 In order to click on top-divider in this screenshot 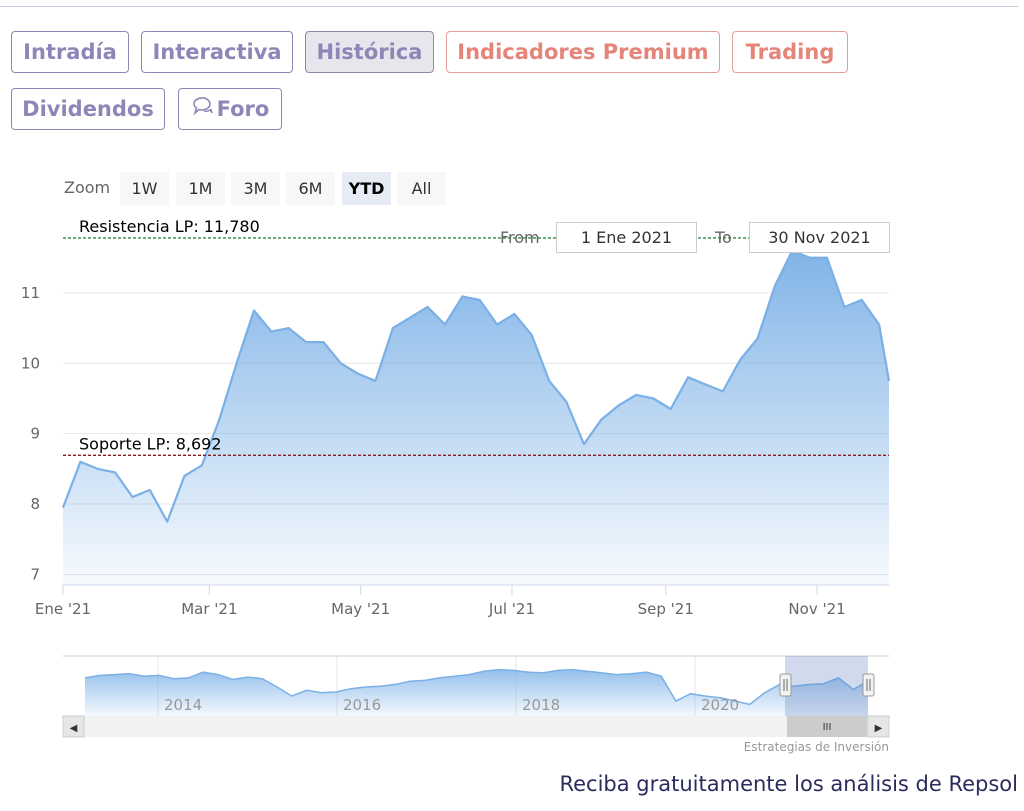, I will do `click(509, 6)`.